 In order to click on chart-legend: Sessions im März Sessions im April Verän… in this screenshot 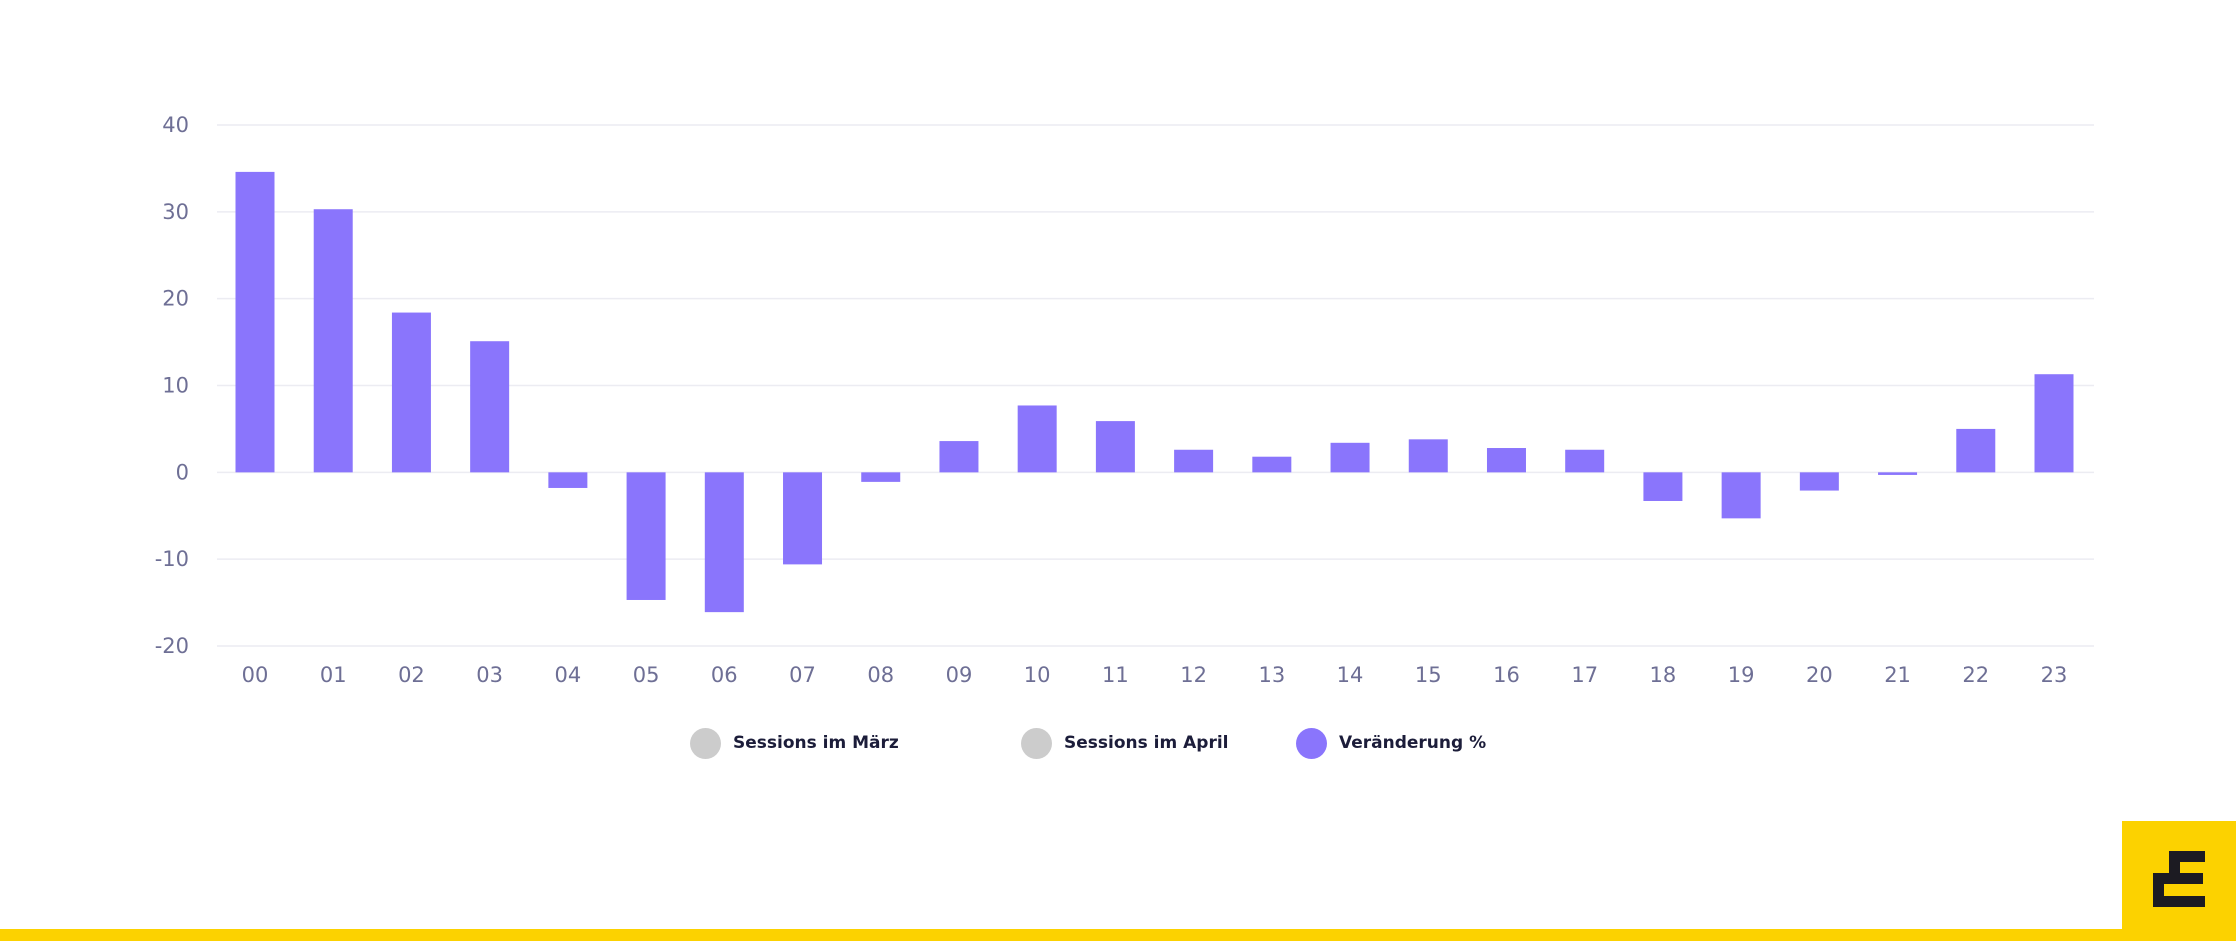, I will do `click(1118, 746)`.